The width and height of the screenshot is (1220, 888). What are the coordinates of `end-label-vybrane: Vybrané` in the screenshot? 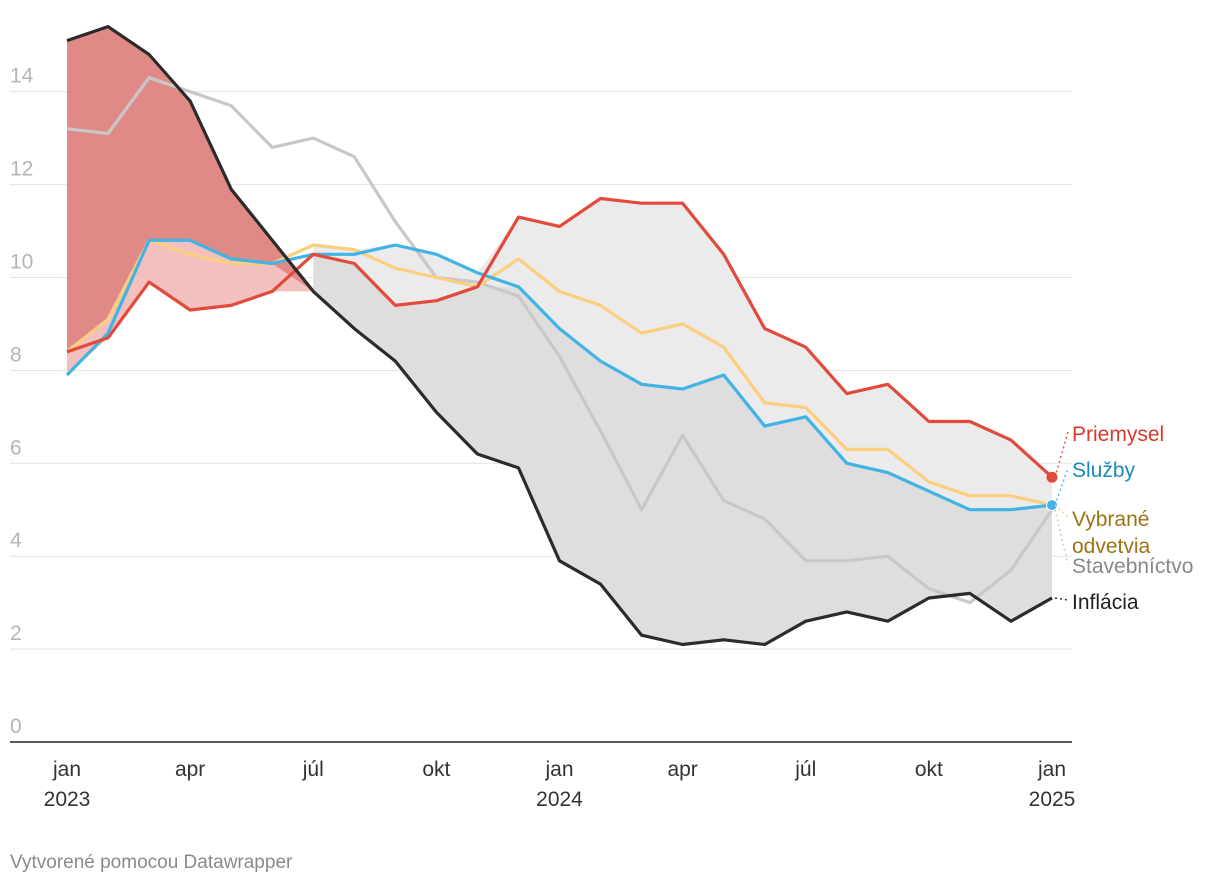 It's located at (1110, 519).